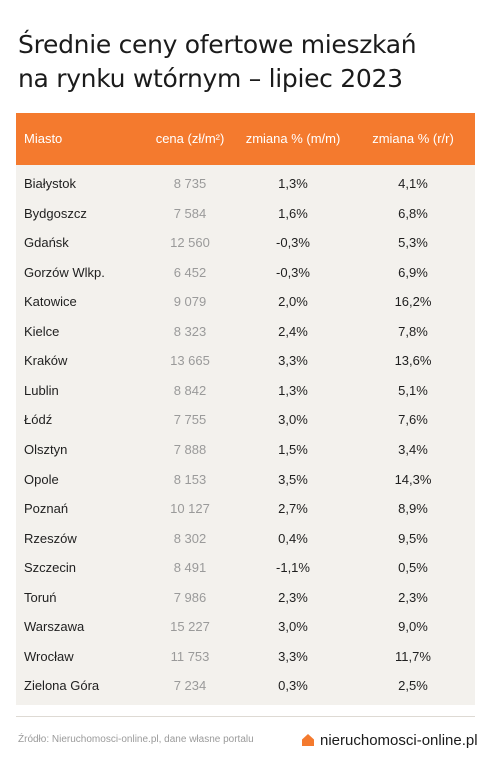 The image size is (489, 760). What do you see at coordinates (245, 421) in the screenshot?
I see `table-row: Łódź 7 755 3,0% 7,6%` at bounding box center [245, 421].